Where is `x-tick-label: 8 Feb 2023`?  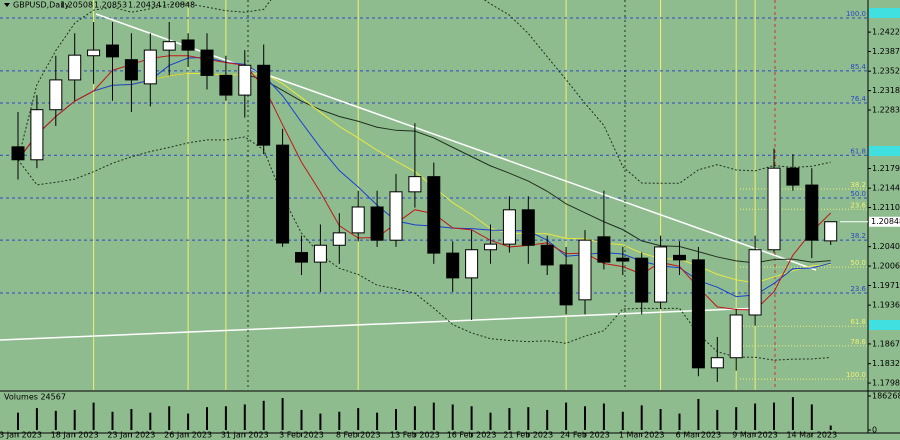 x-tick-label: 8 Feb 2023 is located at coordinates (358, 435).